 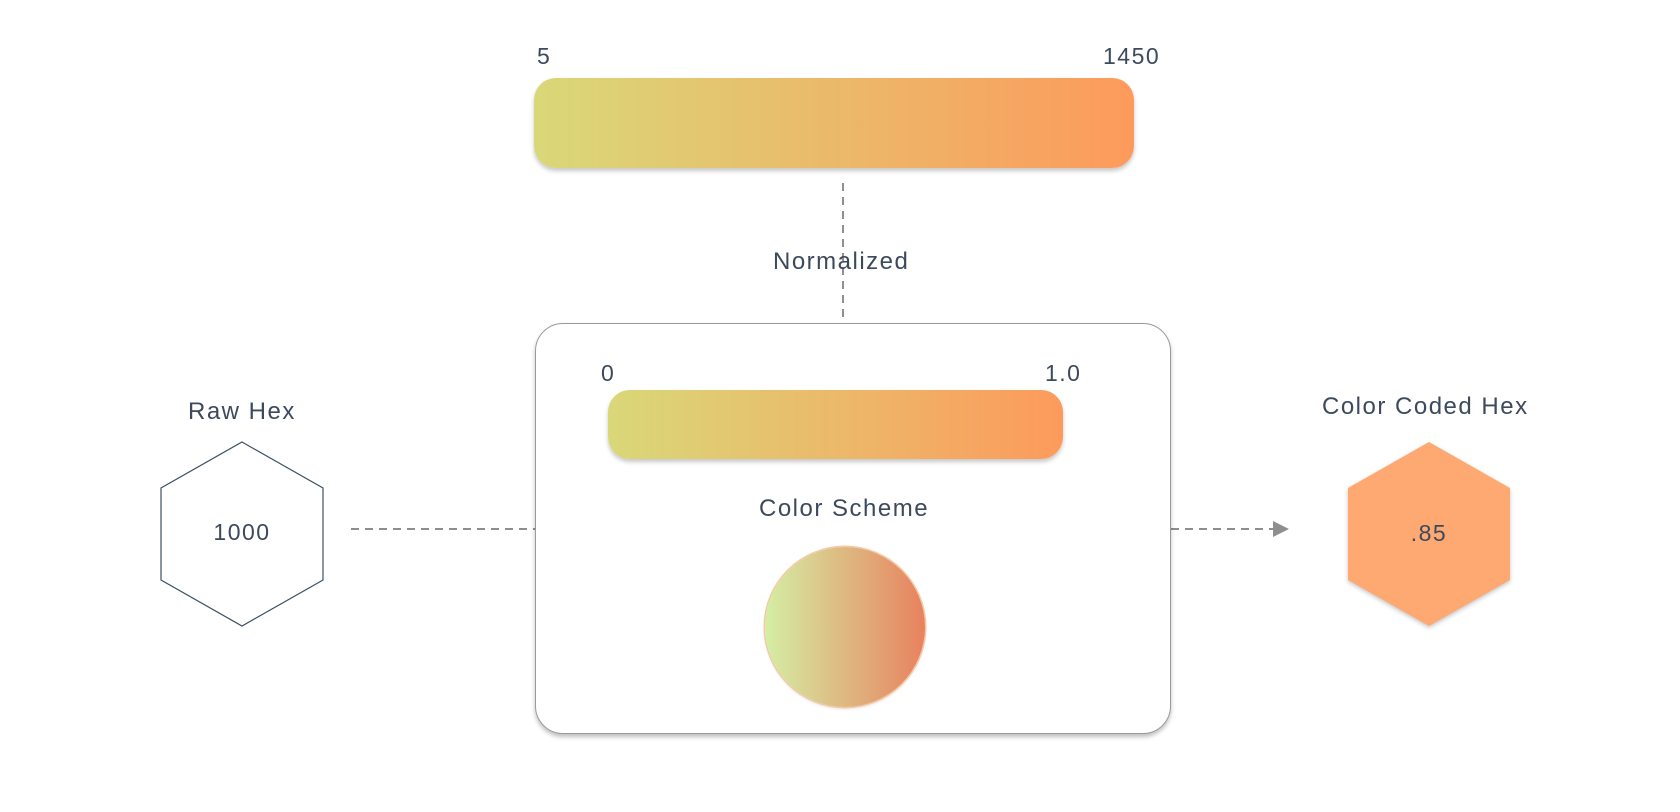 I want to click on raw-hex-shape, so click(x=242, y=534).